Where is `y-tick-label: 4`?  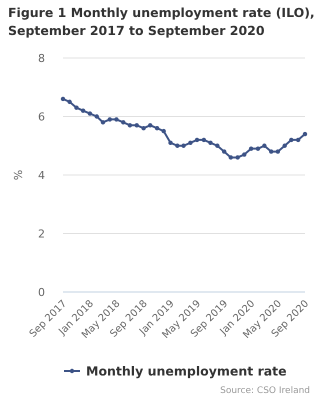
y-tick-label: 4 is located at coordinates (41, 175).